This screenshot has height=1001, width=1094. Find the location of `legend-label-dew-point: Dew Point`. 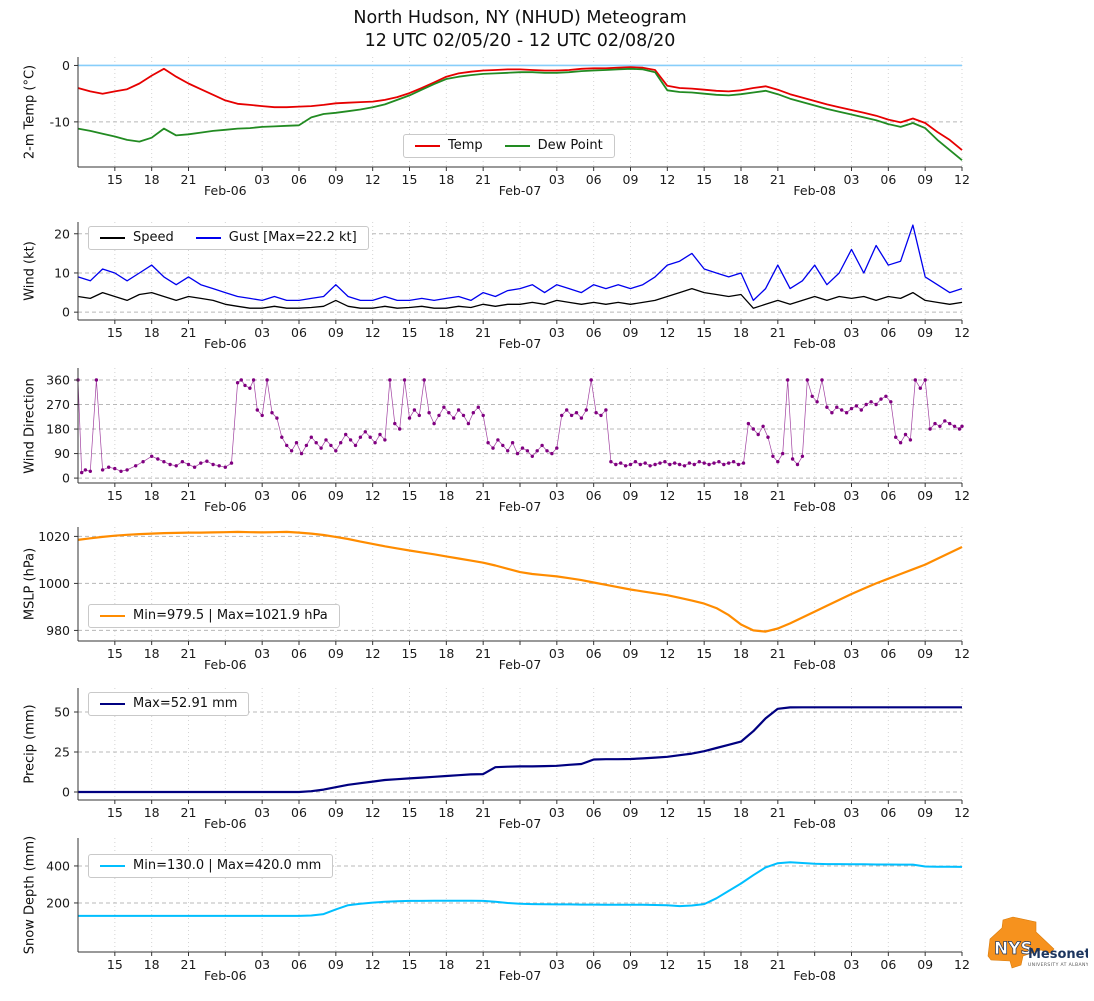

legend-label-dew-point: Dew Point is located at coordinates (570, 145).